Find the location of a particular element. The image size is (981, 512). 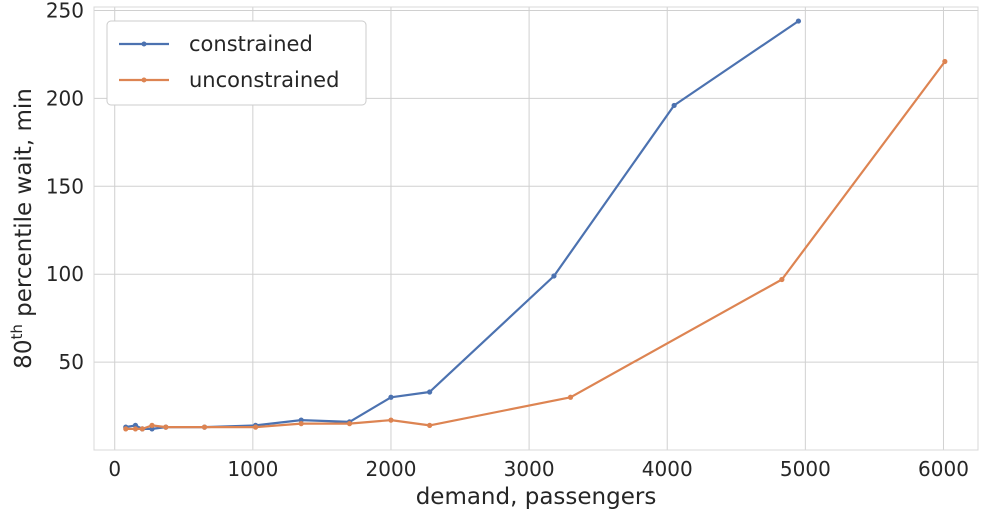

legend-box is located at coordinates (236, 63).